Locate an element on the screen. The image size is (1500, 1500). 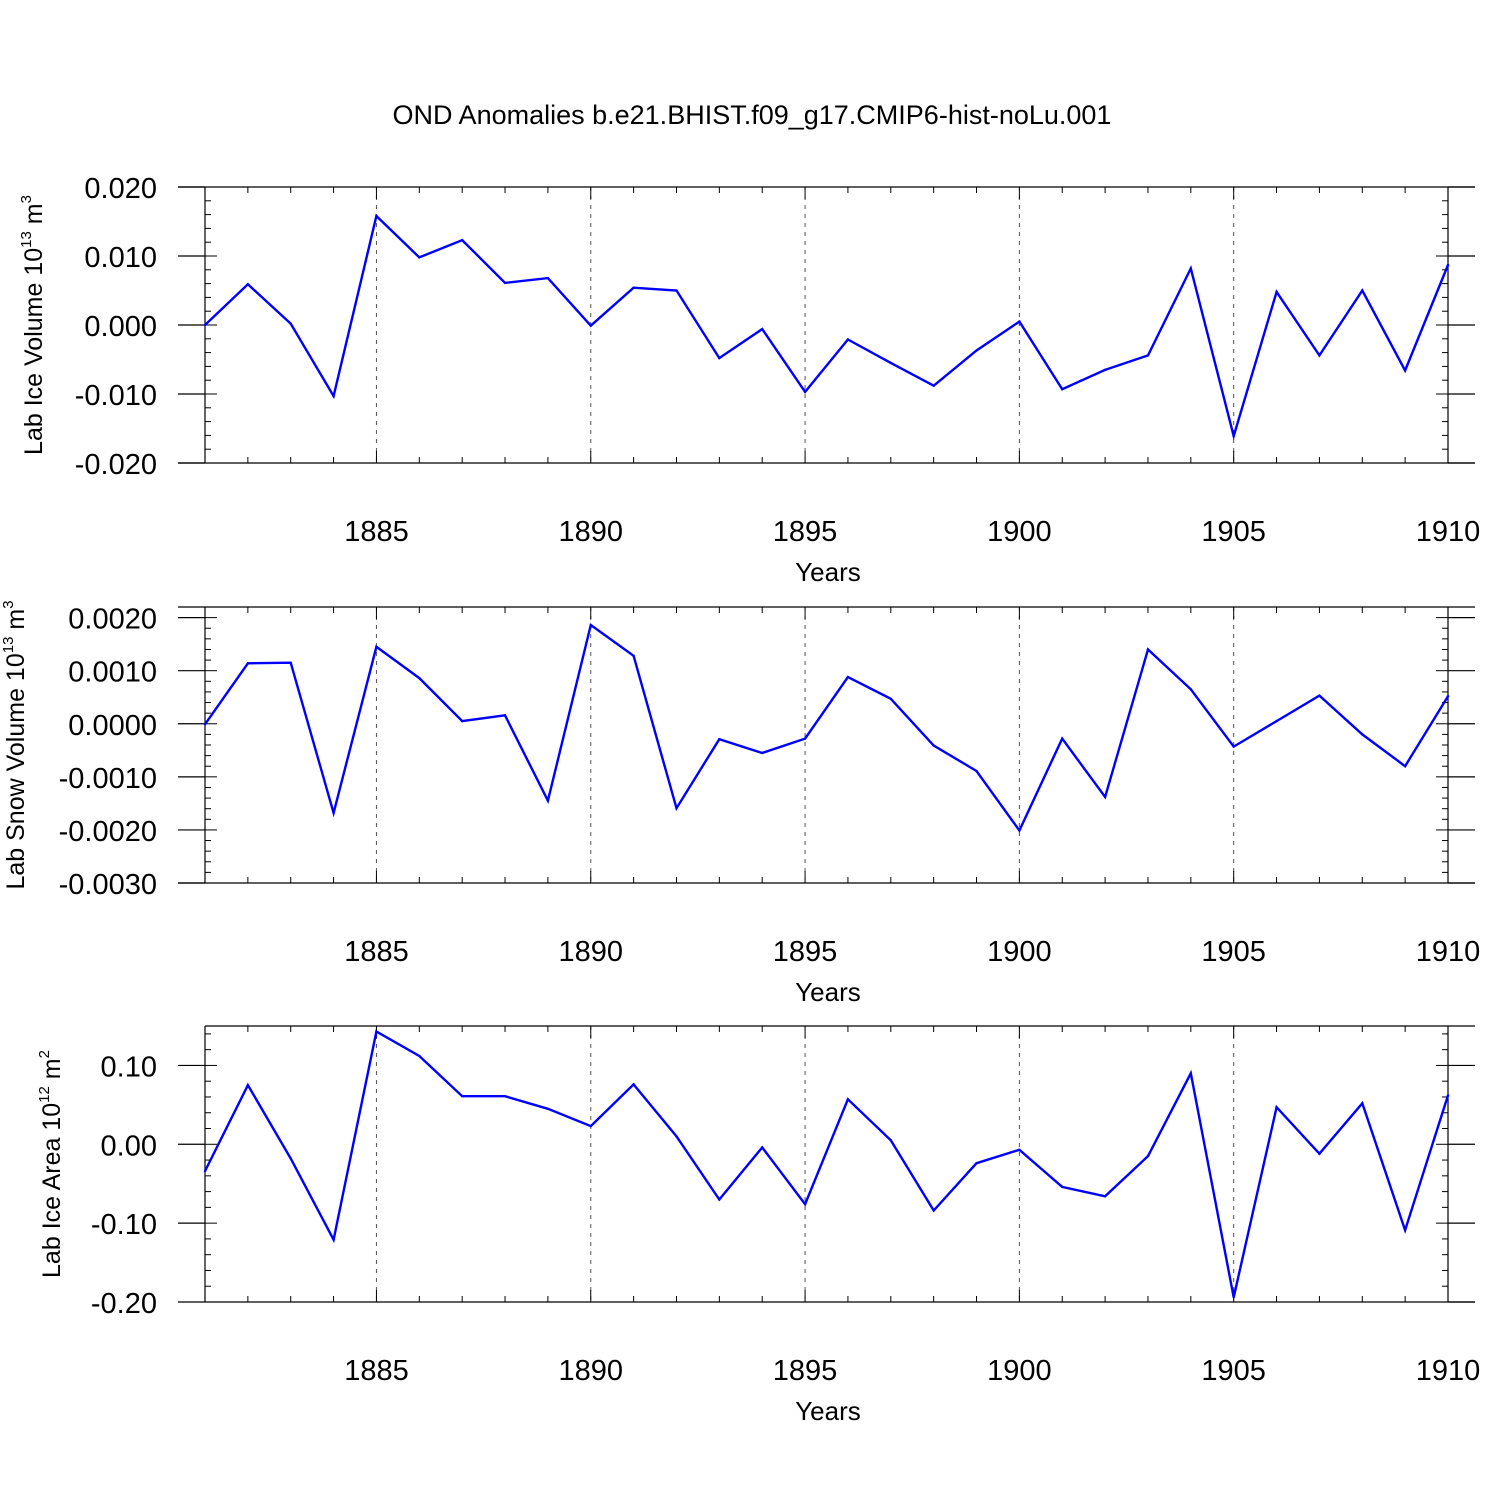
y-tick-label: 0.0010 is located at coordinates (112, 673).